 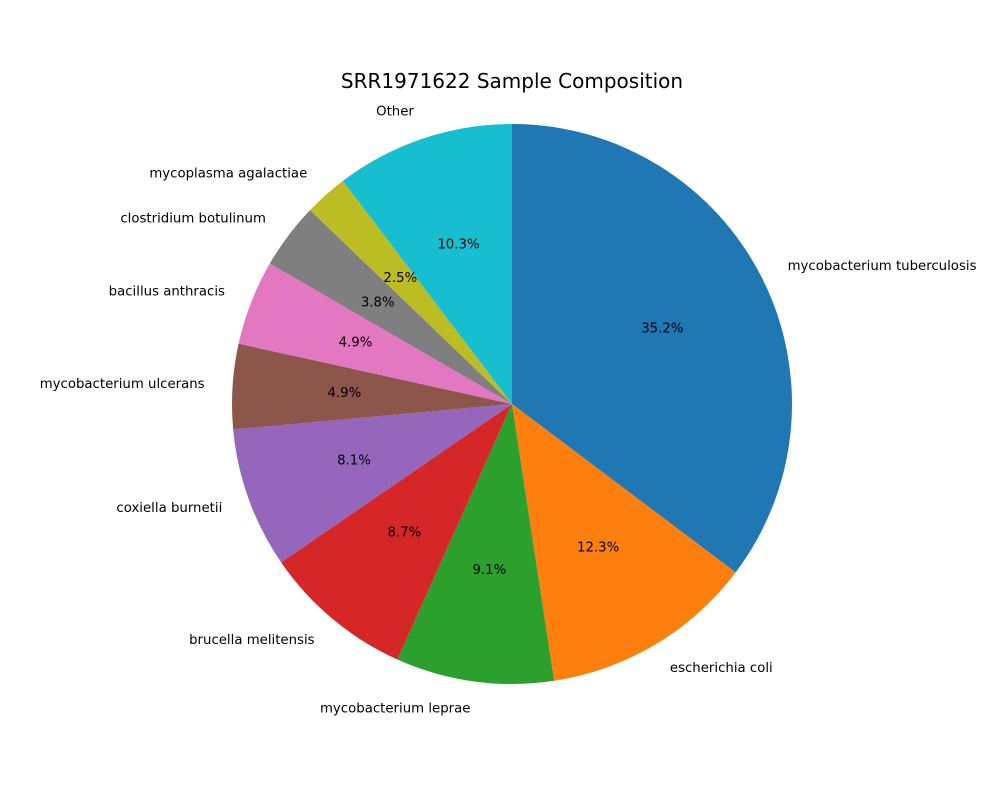 What do you see at coordinates (167, 292) in the screenshot?
I see `slice-label: bacillus anthracis` at bounding box center [167, 292].